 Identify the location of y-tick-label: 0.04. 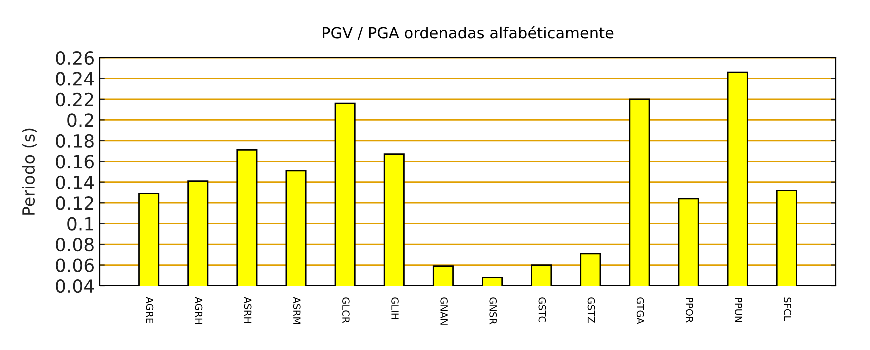
(75, 286).